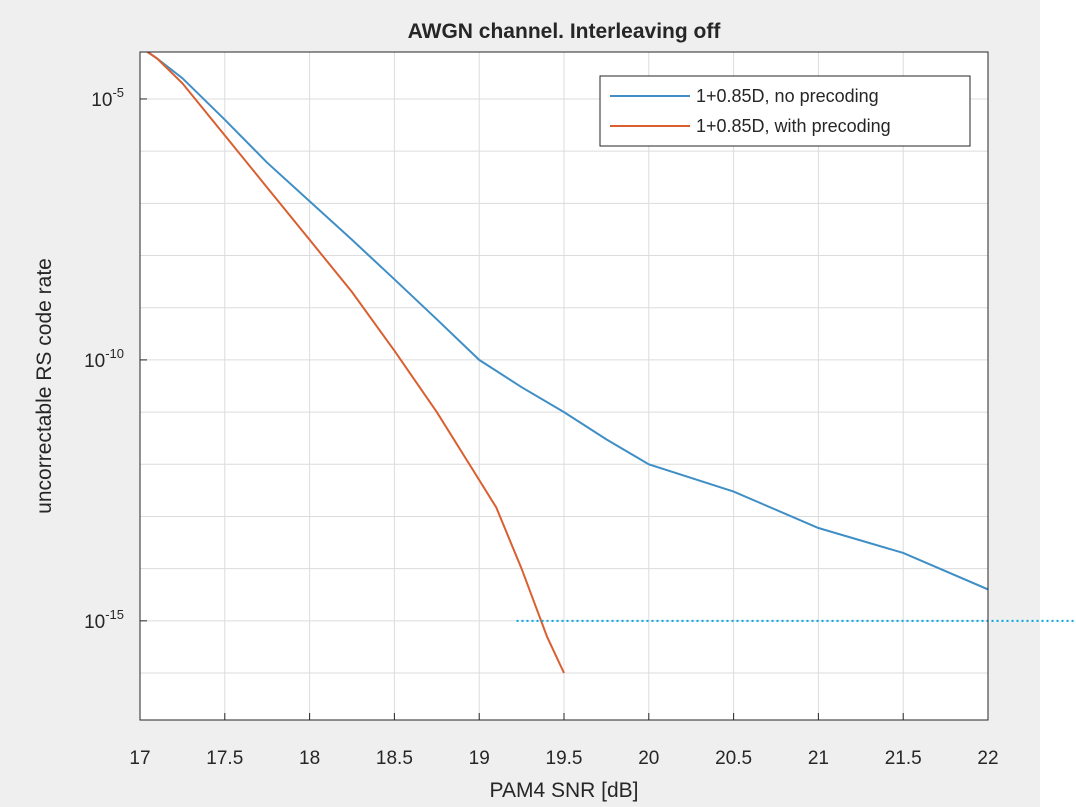 The image size is (1076, 807). What do you see at coordinates (479, 758) in the screenshot?
I see `x-tick-label: 19` at bounding box center [479, 758].